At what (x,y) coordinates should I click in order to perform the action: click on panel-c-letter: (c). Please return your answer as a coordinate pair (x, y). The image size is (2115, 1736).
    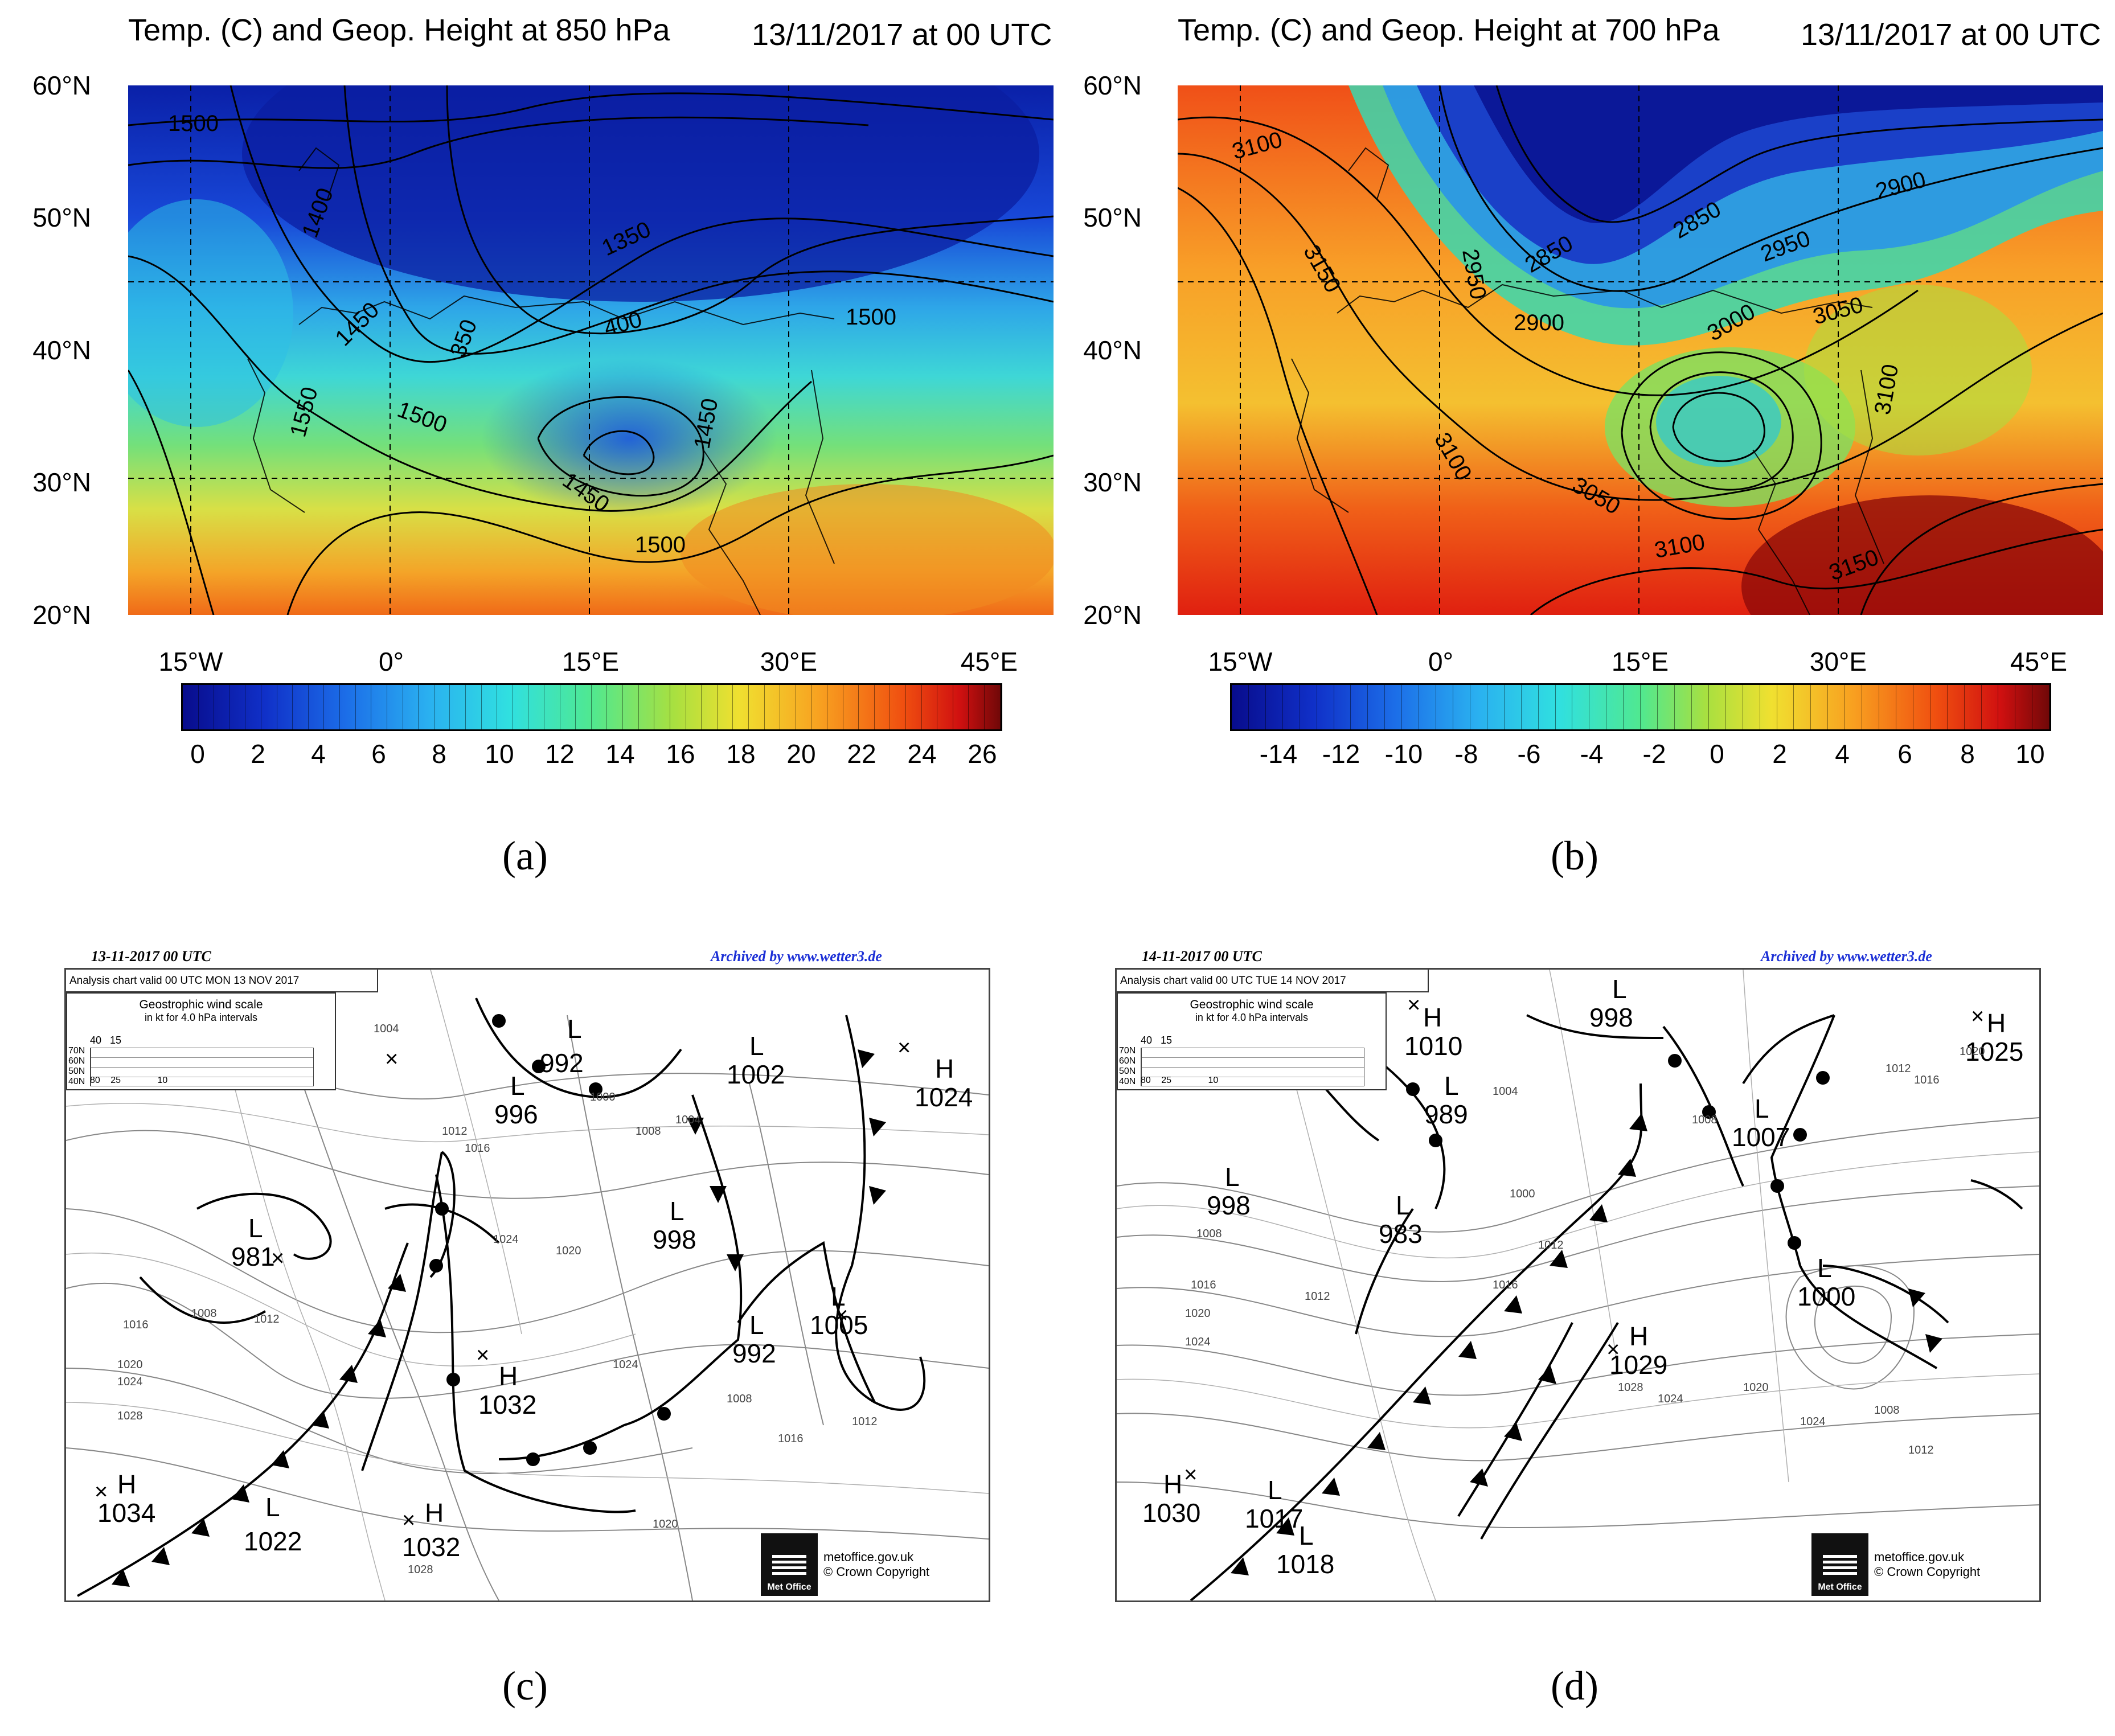
    Looking at the image, I should click on (525, 1686).